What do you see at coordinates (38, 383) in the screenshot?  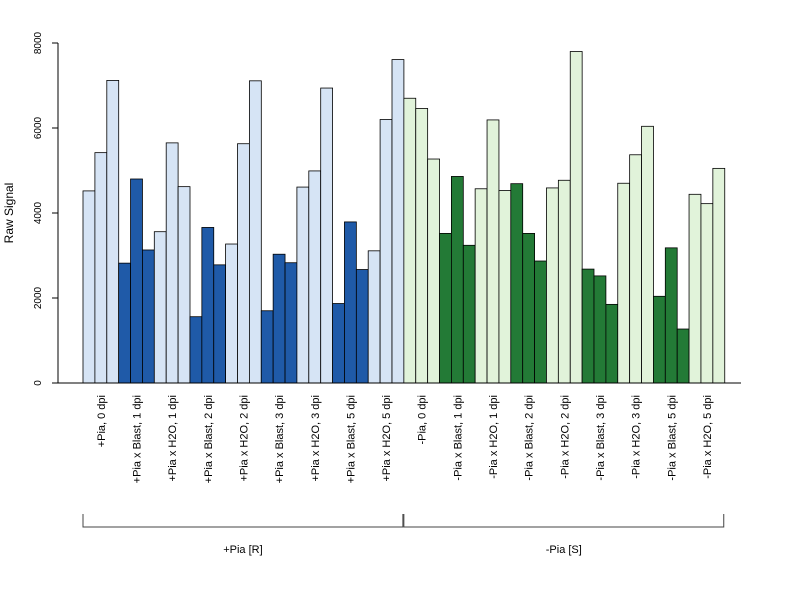 I see `y-tick-label: 0` at bounding box center [38, 383].